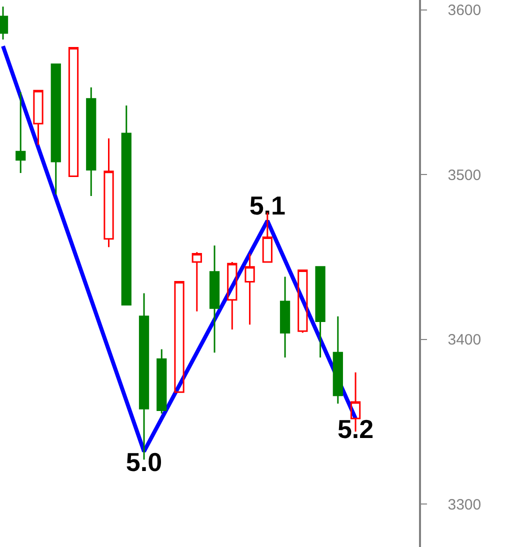  Describe the element at coordinates (465, 505) in the screenshot. I see `y-tick-label: 3300` at that location.